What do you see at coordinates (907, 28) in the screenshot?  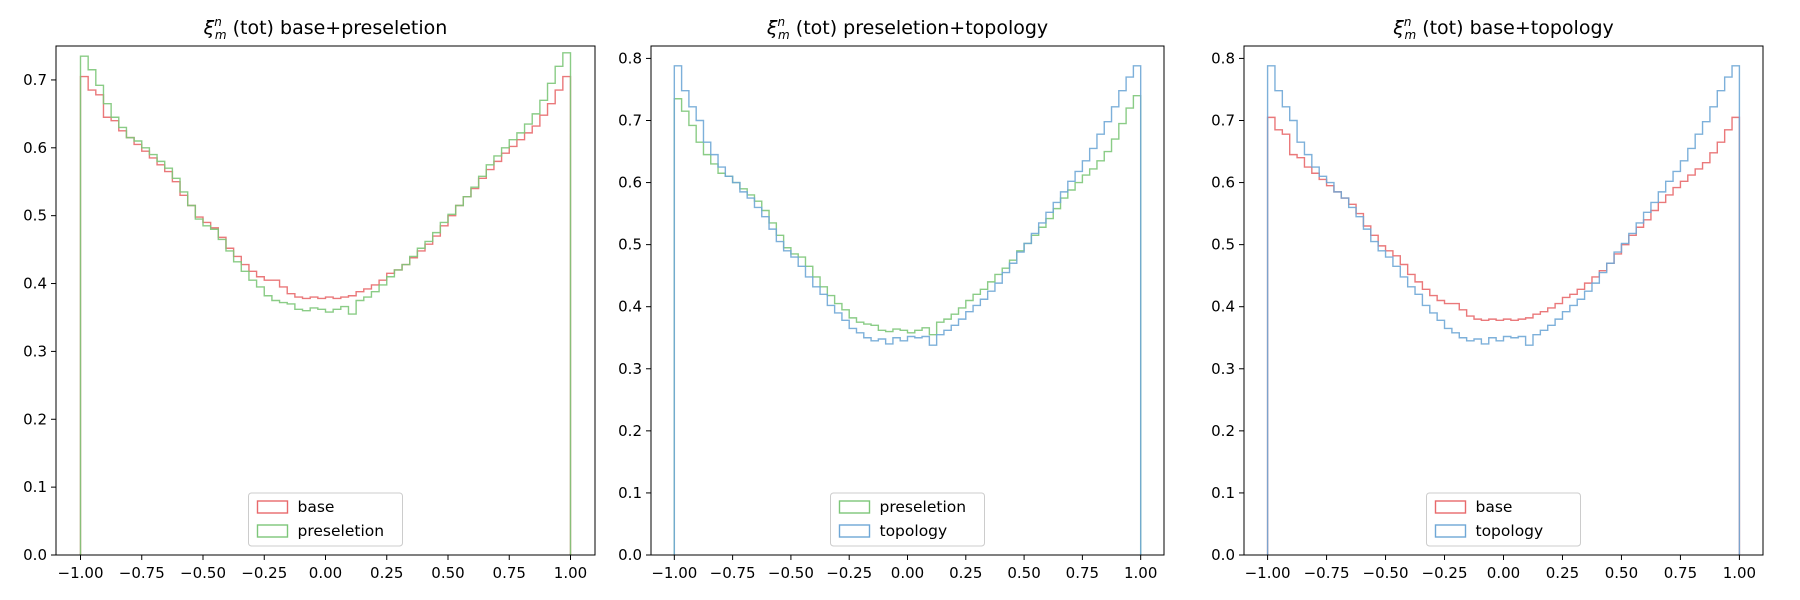 I see `chart-title: ξn m (tot) preseletion+topology` at bounding box center [907, 28].